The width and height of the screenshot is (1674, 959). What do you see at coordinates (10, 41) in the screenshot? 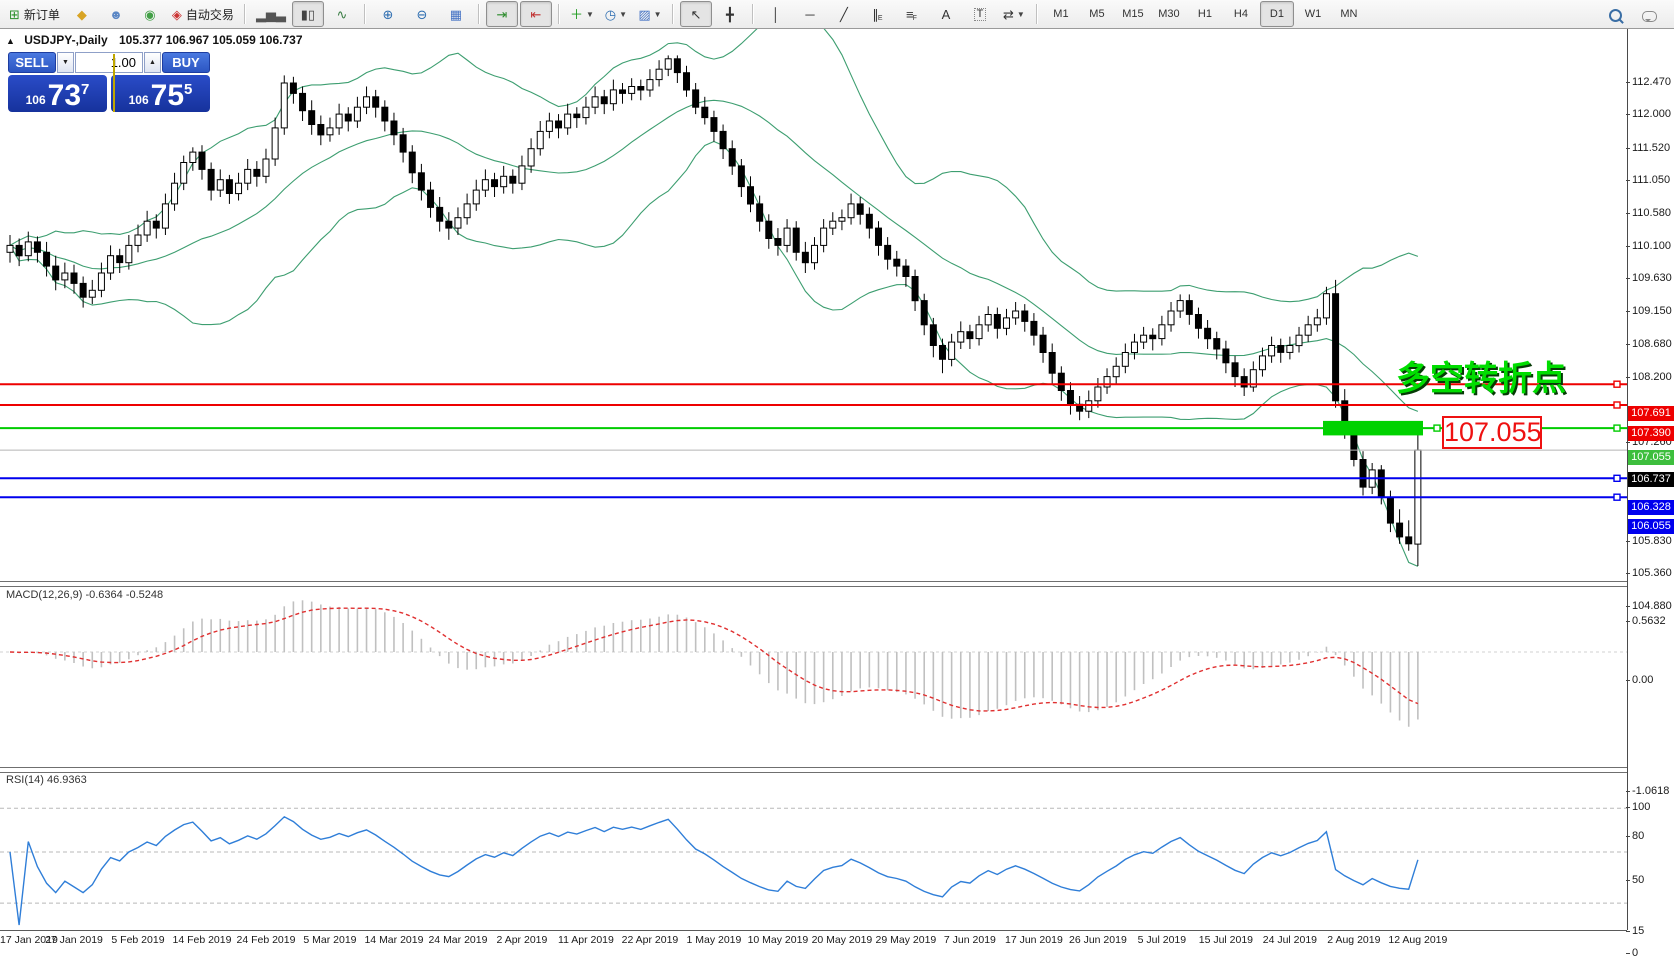
I see `panel-collapse-icon: ▲` at bounding box center [10, 41].